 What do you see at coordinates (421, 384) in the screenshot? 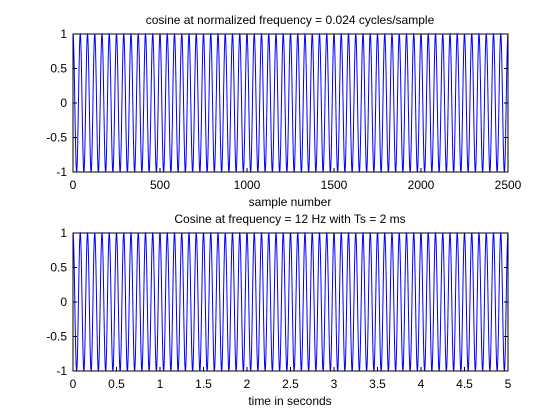
I see `x-tick-label: 4` at bounding box center [421, 384].